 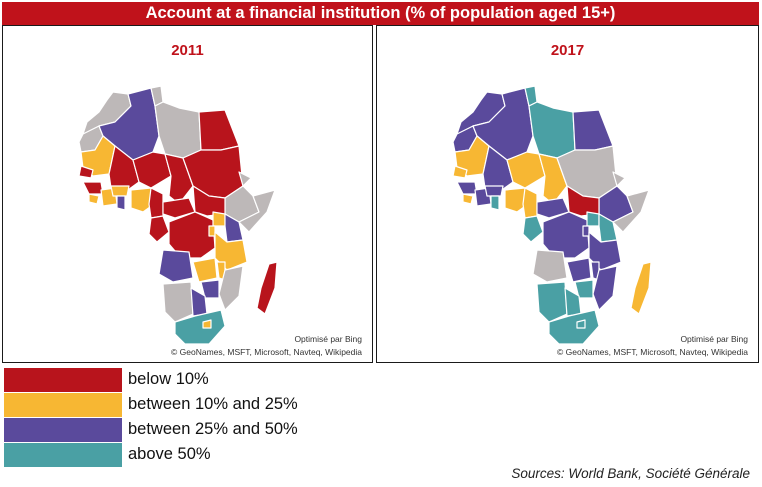 What do you see at coordinates (169, 454) in the screenshot?
I see `legend-label: above 50%` at bounding box center [169, 454].